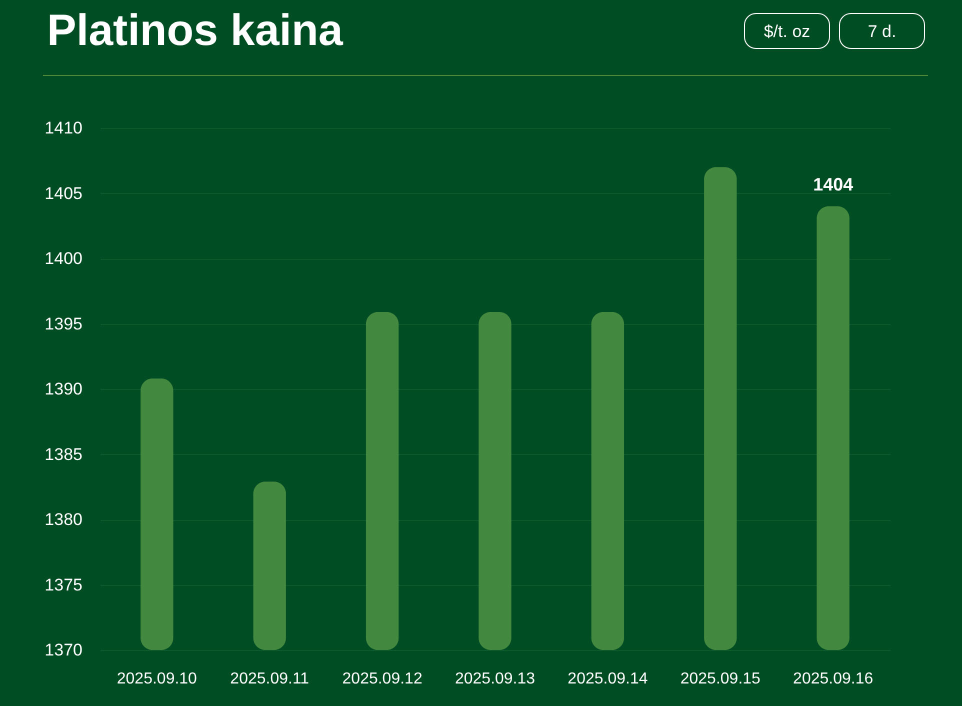 This screenshot has height=706, width=962. I want to click on x-tick-label: 2025.09.10, so click(157, 679).